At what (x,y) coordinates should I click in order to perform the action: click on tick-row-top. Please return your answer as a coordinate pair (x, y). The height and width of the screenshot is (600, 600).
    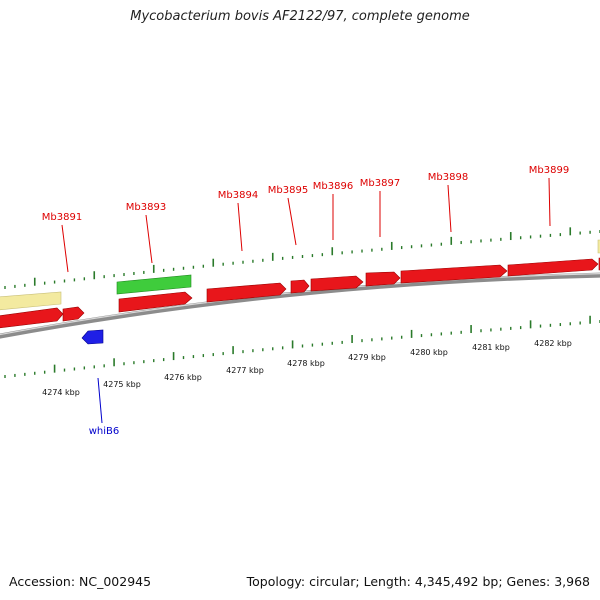
    Looking at the image, I should click on (302, 258).